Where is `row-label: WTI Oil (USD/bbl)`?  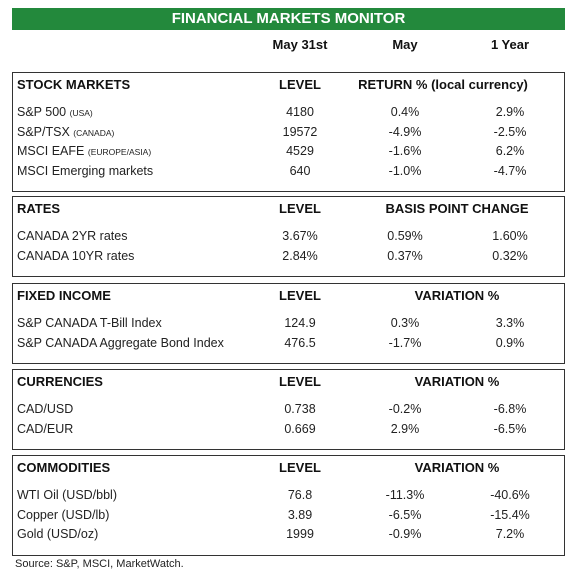 row-label: WTI Oil (USD/bbl) is located at coordinates (67, 495).